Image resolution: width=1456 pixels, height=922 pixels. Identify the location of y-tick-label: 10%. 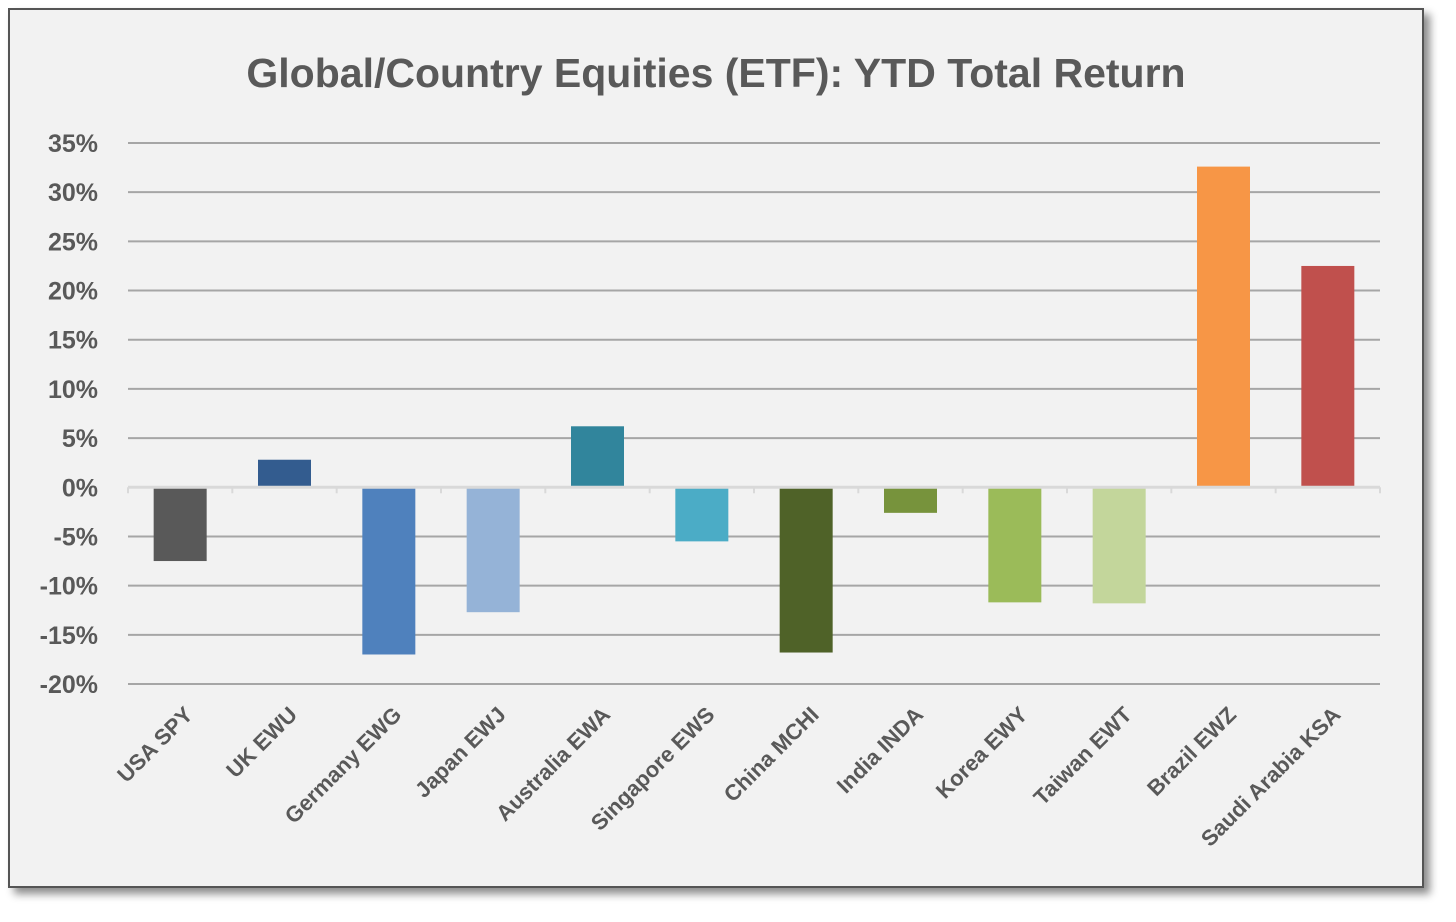
(73, 390).